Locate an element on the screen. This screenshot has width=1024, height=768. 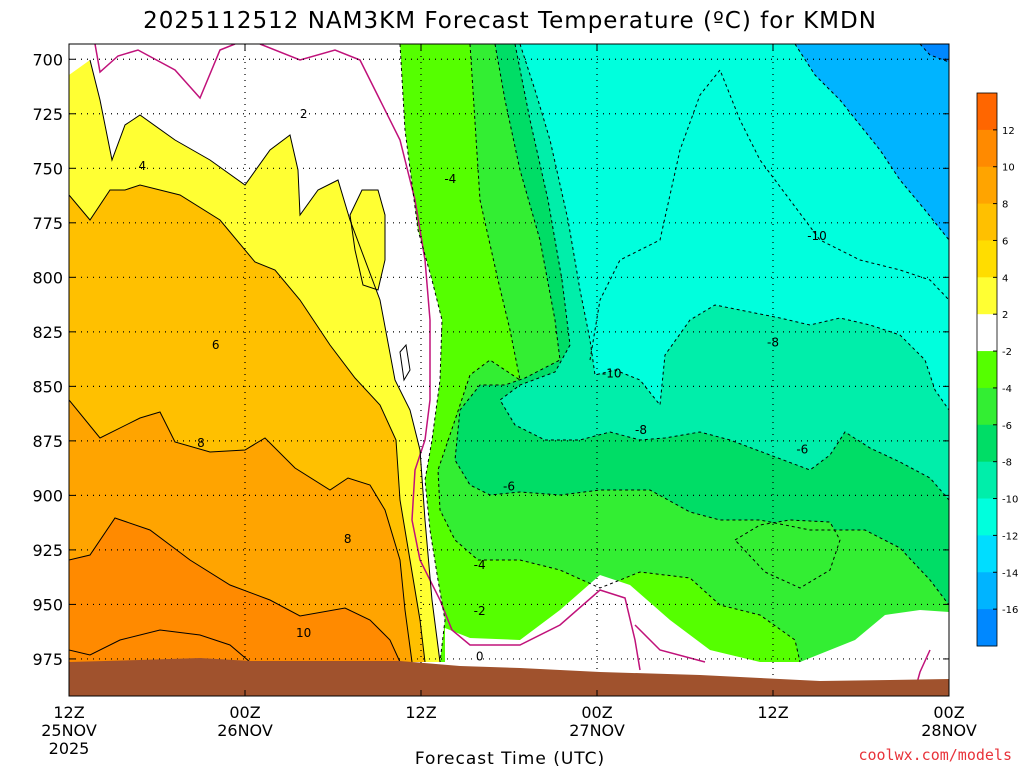
credit-text: coolwx.com/models is located at coordinates (935, 755).